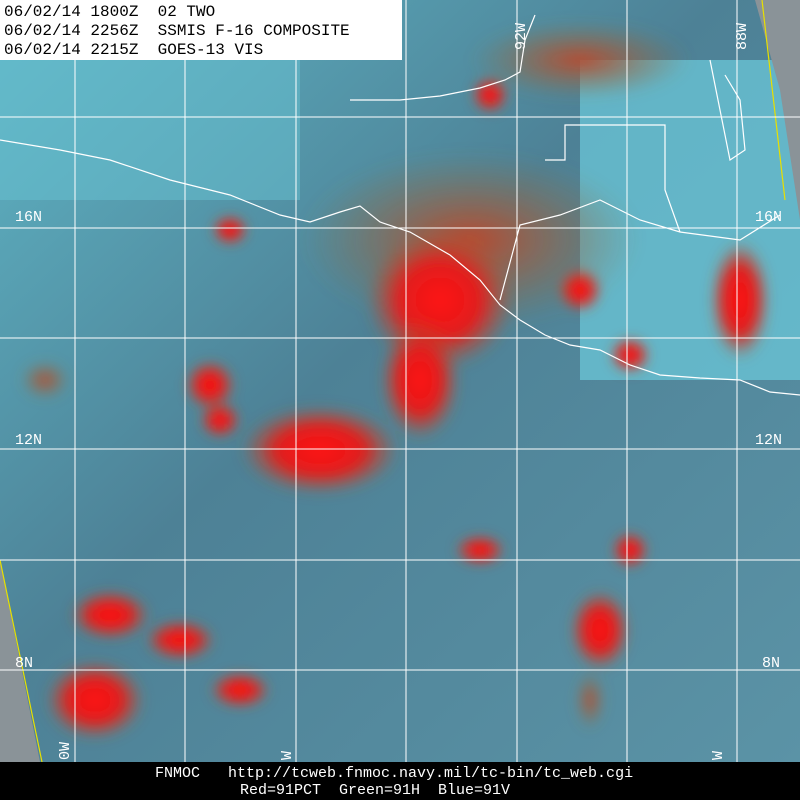 The width and height of the screenshot is (800, 800). I want to click on header-line: 06/02/14 1800Z 02 TWO, so click(109, 12).